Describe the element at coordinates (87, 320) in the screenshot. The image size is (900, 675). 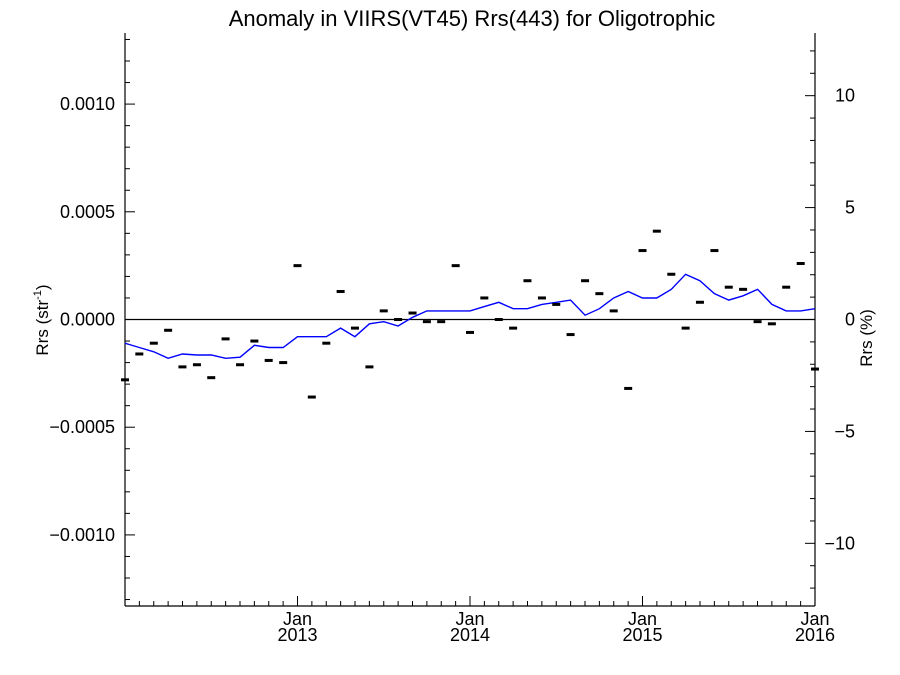
I see `left-y-tick-label: 0.0000` at that location.